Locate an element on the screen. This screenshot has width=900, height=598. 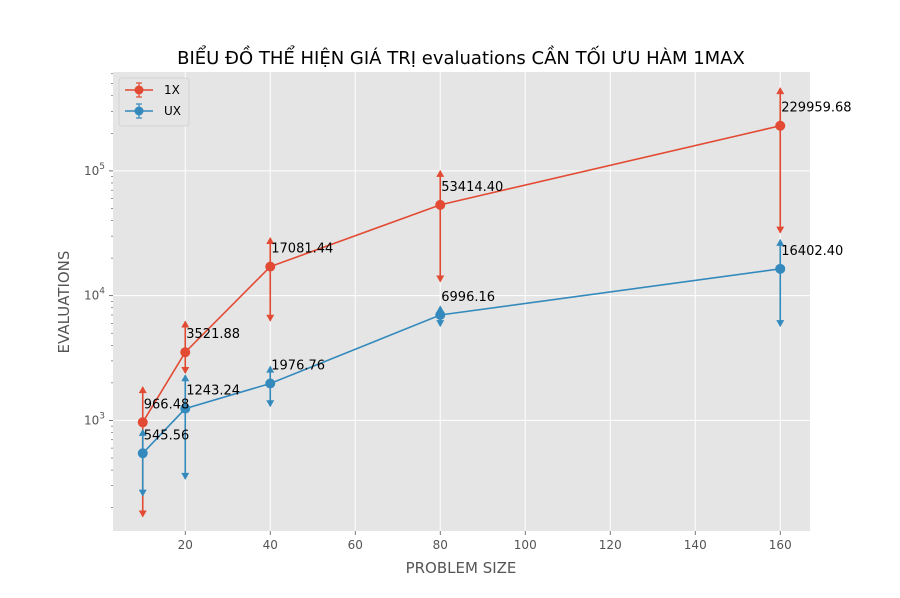
x-tick-label: 40 is located at coordinates (270, 545).